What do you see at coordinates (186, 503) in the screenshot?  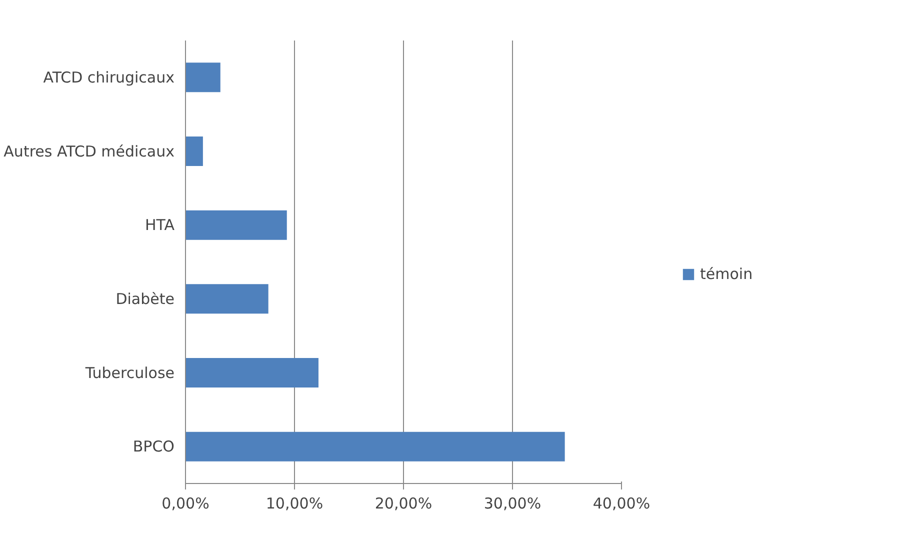 I see `x-tick-label: 0,00%` at bounding box center [186, 503].